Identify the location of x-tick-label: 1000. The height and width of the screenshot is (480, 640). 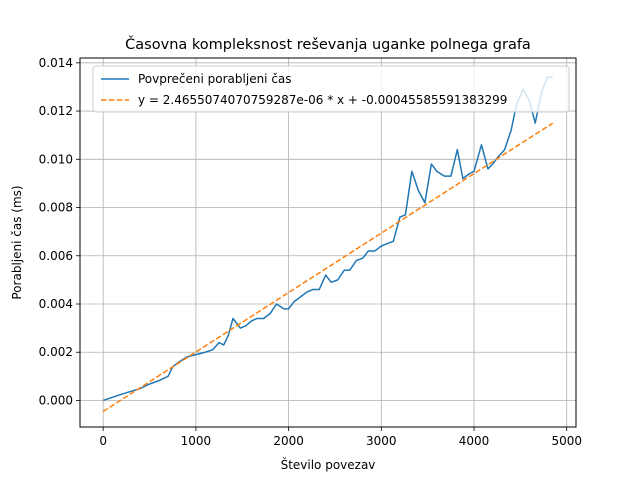
(196, 441).